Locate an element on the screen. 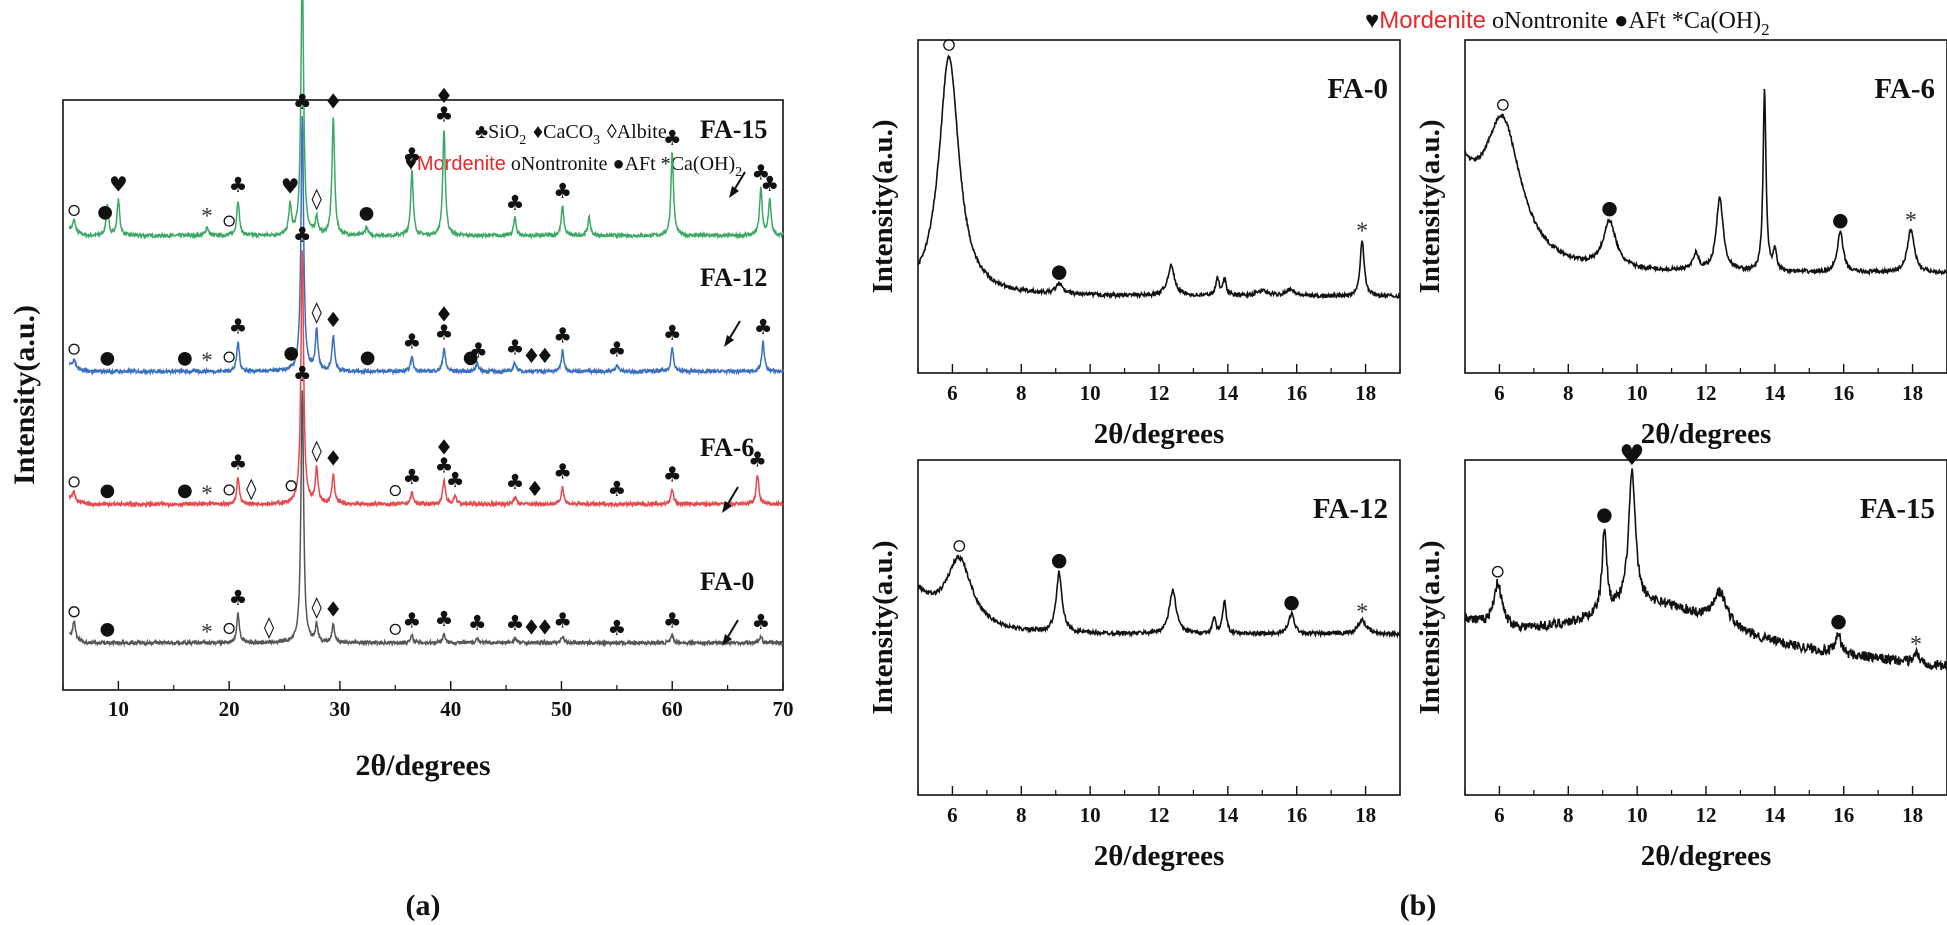 This screenshot has width=1947, height=925. subplot-title: FA-15 is located at coordinates (1897, 509).